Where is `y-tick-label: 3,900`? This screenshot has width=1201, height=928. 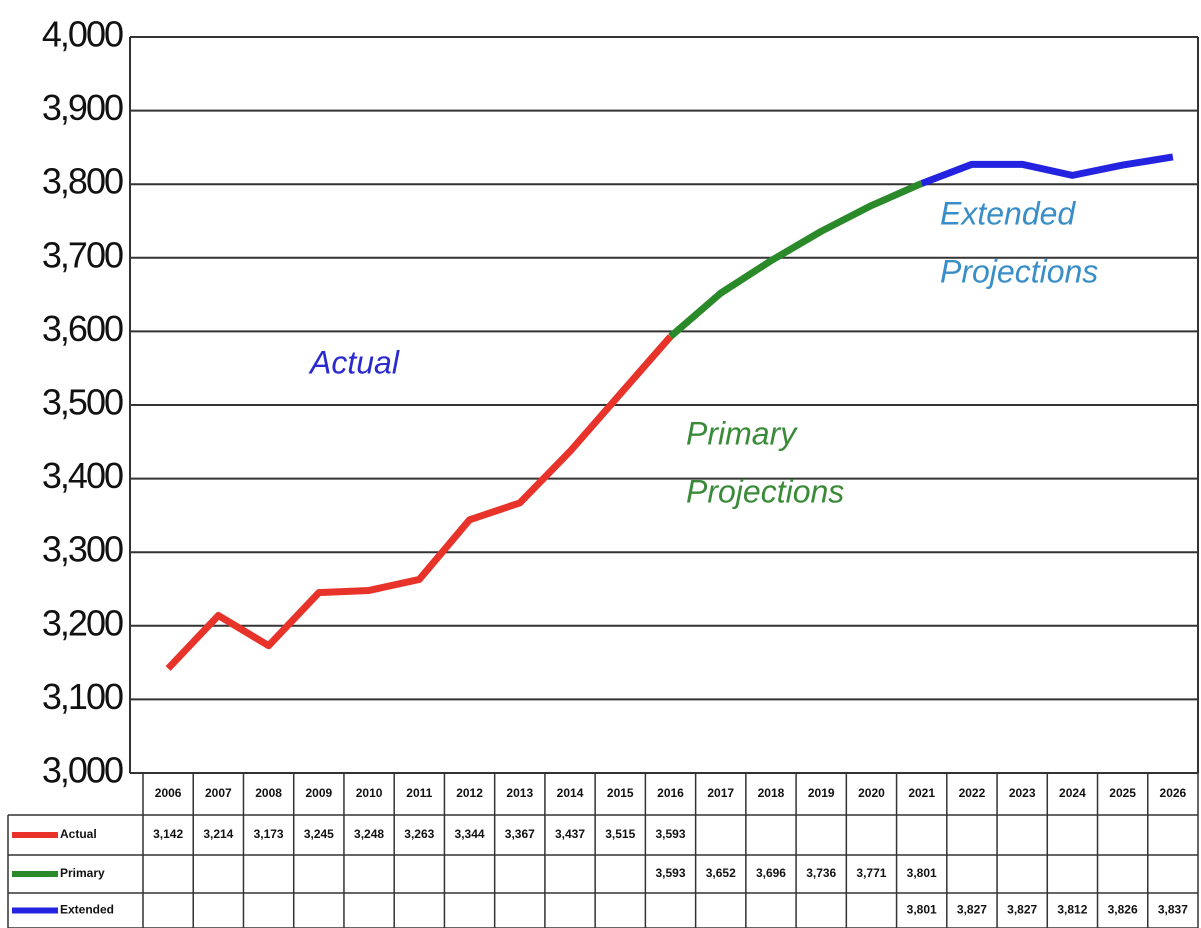 y-tick-label: 3,900 is located at coordinates (82, 107).